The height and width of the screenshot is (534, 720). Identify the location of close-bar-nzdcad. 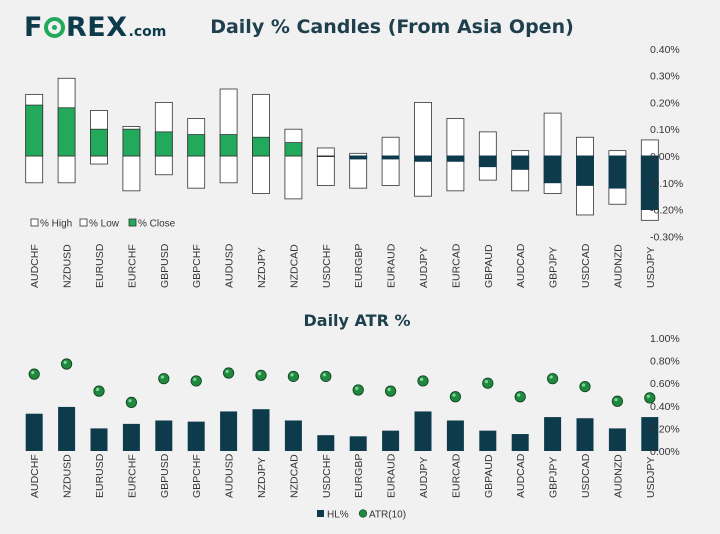
(293, 149).